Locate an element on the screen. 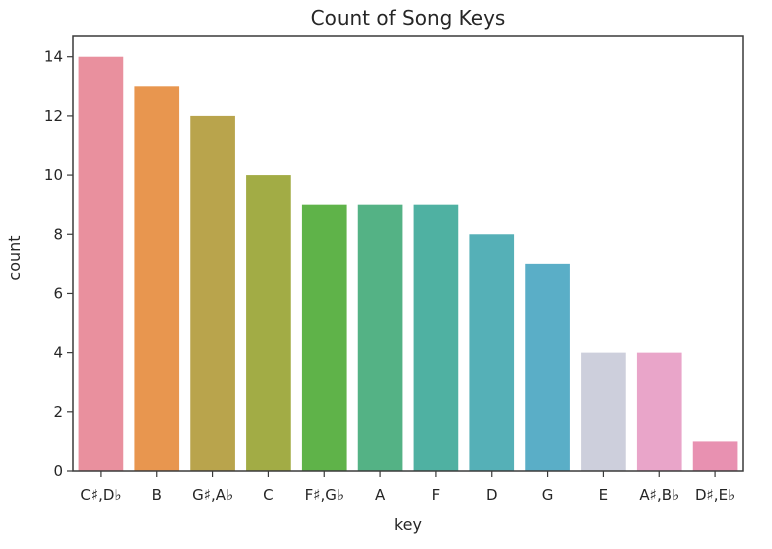 The width and height of the screenshot is (772, 549). x-tick-label: A is located at coordinates (380, 495).